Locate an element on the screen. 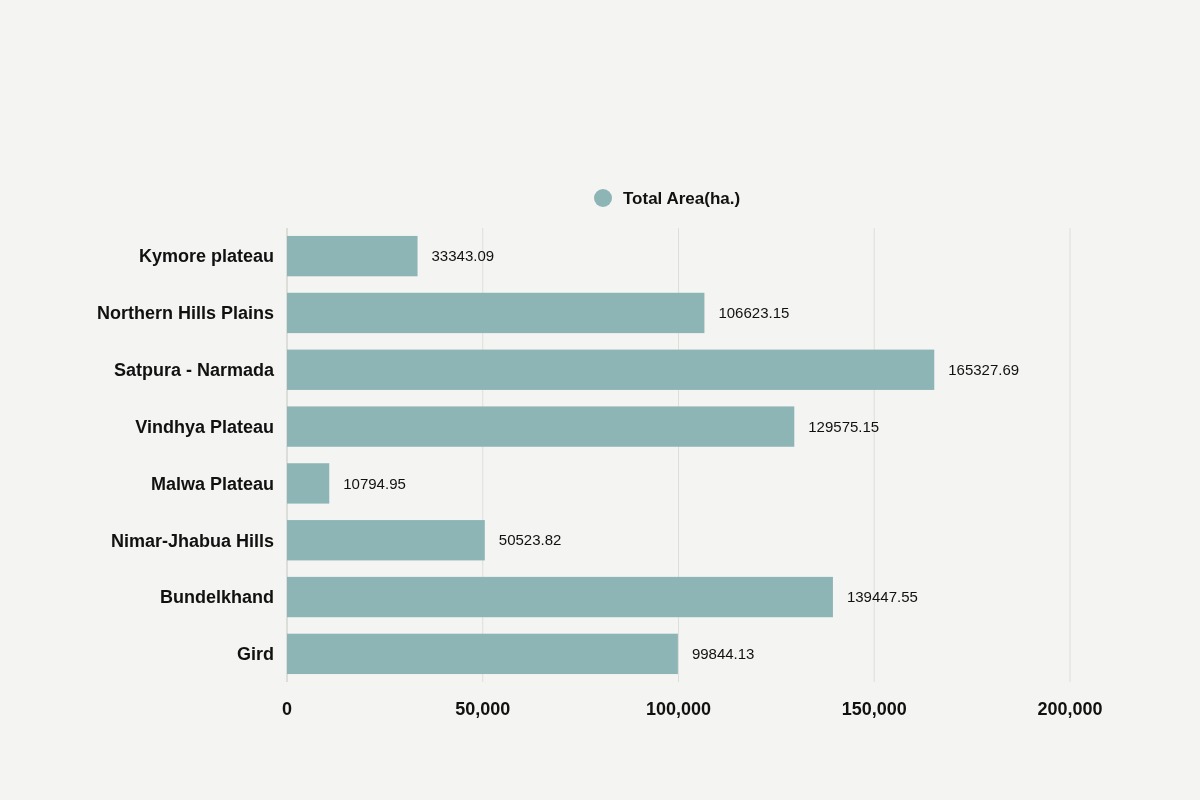  data-label: 99844.13 is located at coordinates (723, 654).